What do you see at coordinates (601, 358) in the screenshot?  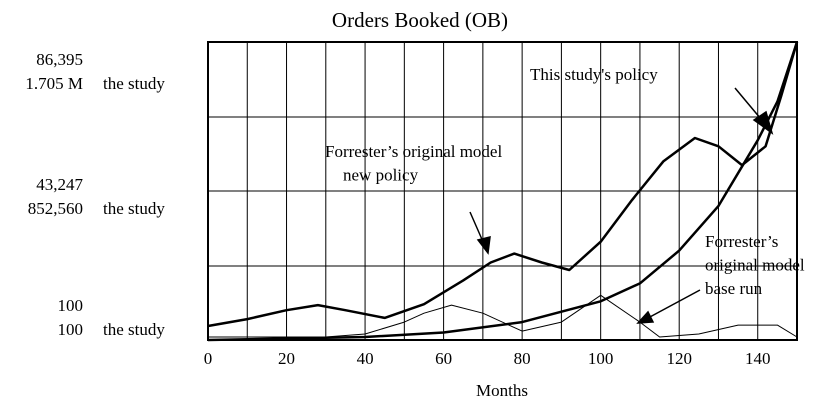 I see `x-tick-label: 100` at bounding box center [601, 358].